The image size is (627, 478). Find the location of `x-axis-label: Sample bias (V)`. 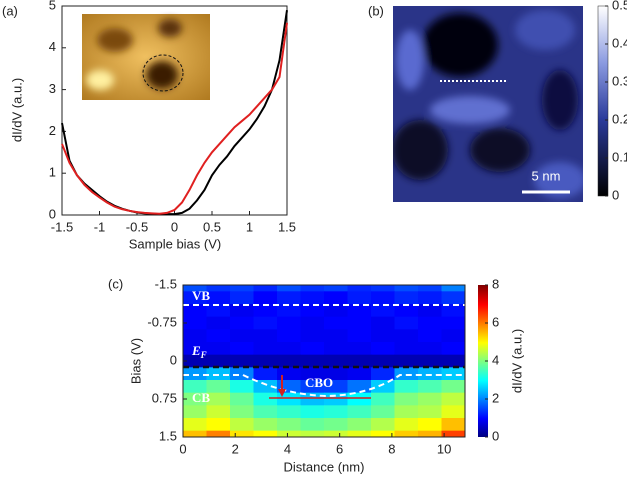

x-axis-label: Sample bias (V) is located at coordinates (175, 243).